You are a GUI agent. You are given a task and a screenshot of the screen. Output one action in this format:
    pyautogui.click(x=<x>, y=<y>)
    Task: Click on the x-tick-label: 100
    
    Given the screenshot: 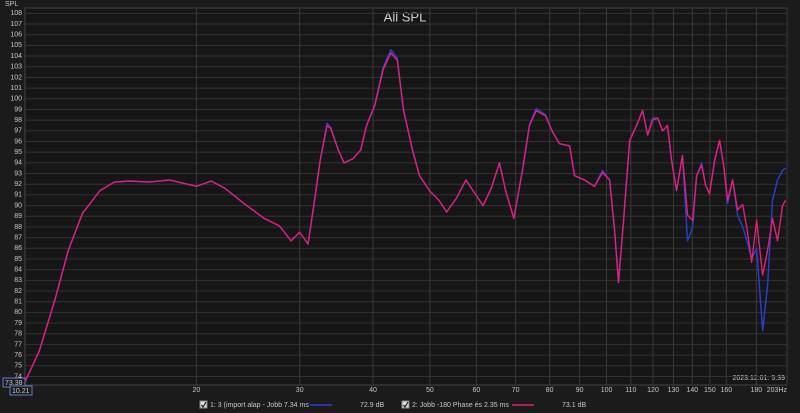 What is the action you would take?
    pyautogui.click(x=607, y=390)
    